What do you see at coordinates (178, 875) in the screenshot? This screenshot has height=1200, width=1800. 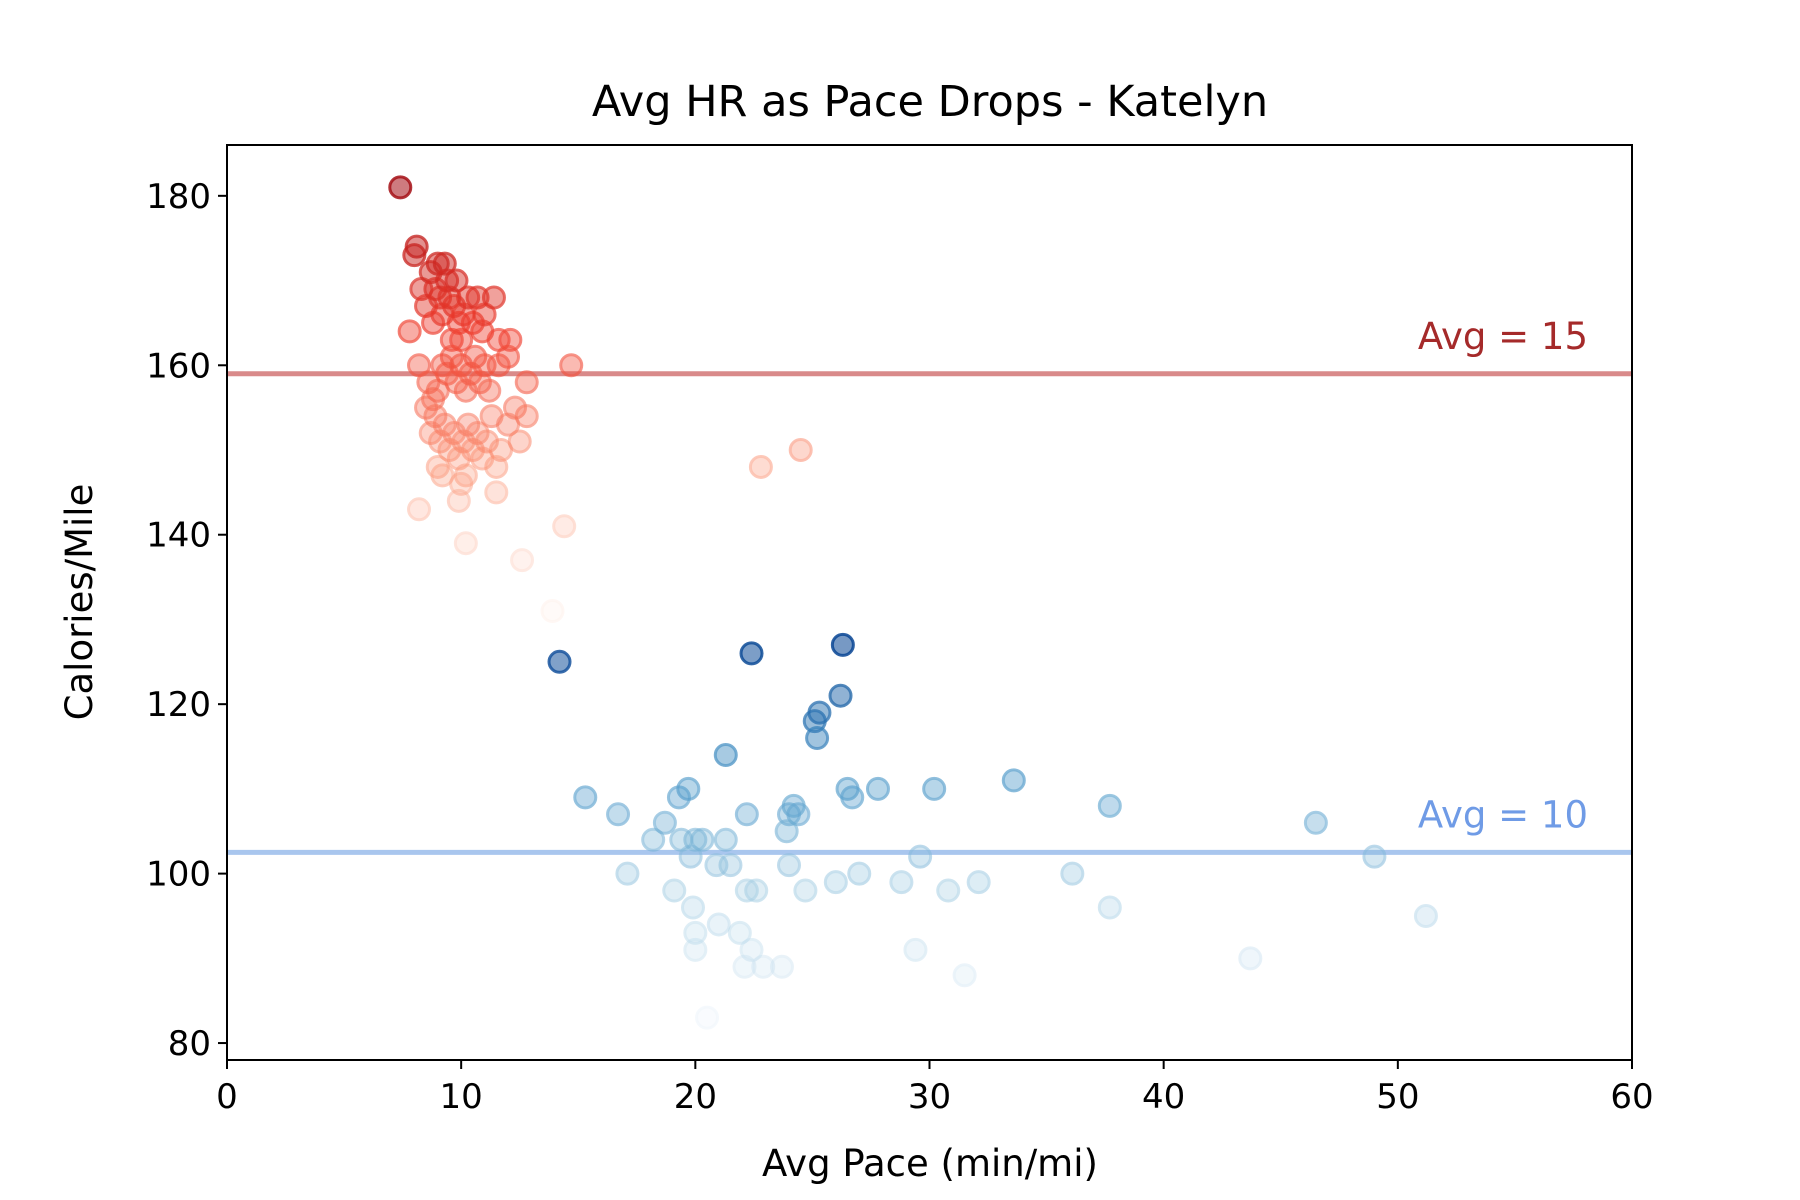 I see `y-tick-label: 100` at bounding box center [178, 875].